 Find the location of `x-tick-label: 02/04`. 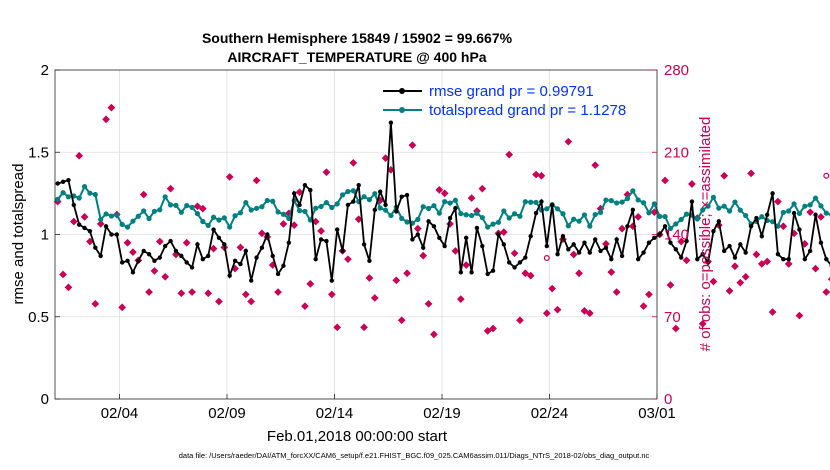

x-tick-label: 02/04 is located at coordinates (120, 413).